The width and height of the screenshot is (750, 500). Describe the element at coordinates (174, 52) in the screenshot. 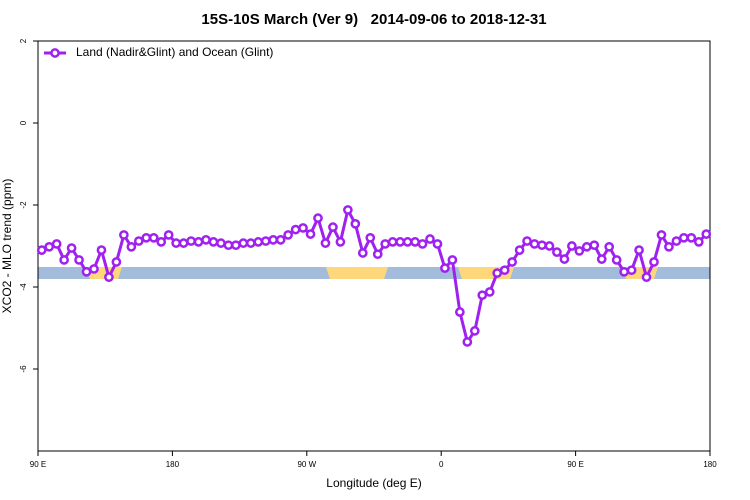

I see `legend-label: Land (Nadir&Glint) and Ocean (Glint)` at that location.